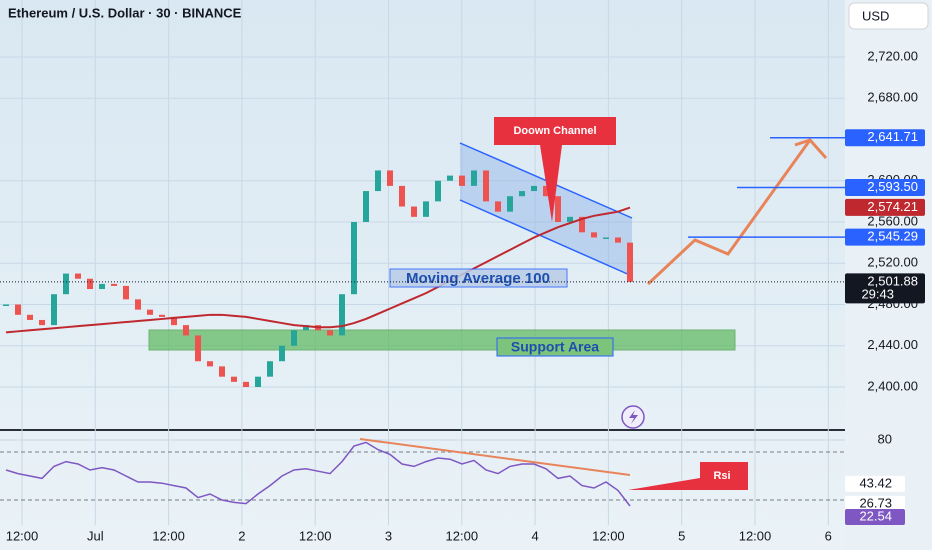 This screenshot has height=555, width=932. I want to click on price-badge-label: 2,501.88, so click(892, 280).